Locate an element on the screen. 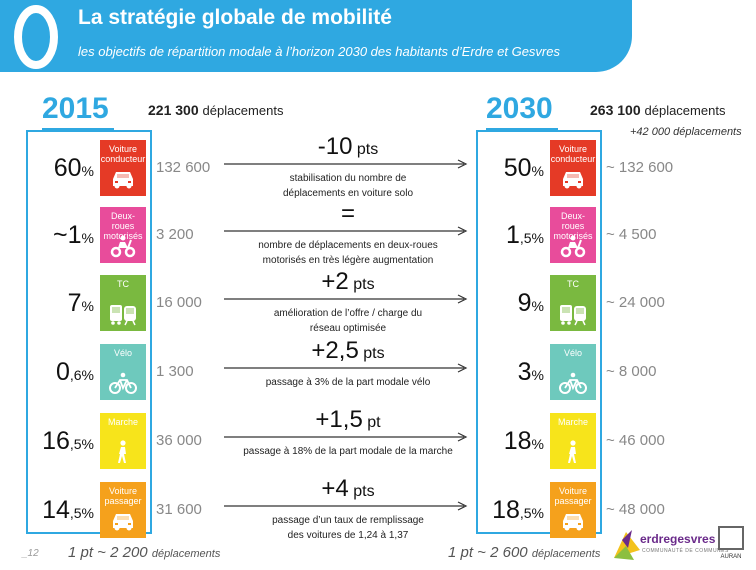 This screenshot has height=570, width=756. logo-name: erdregesvres is located at coordinates (678, 539).